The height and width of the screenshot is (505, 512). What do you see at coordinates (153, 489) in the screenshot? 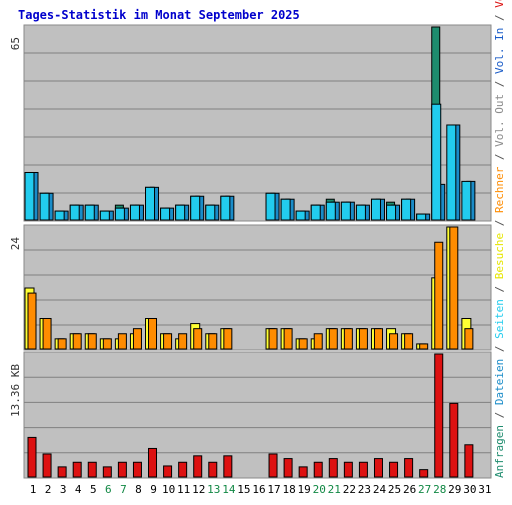
I see `x-tick-label: 9` at bounding box center [153, 489].